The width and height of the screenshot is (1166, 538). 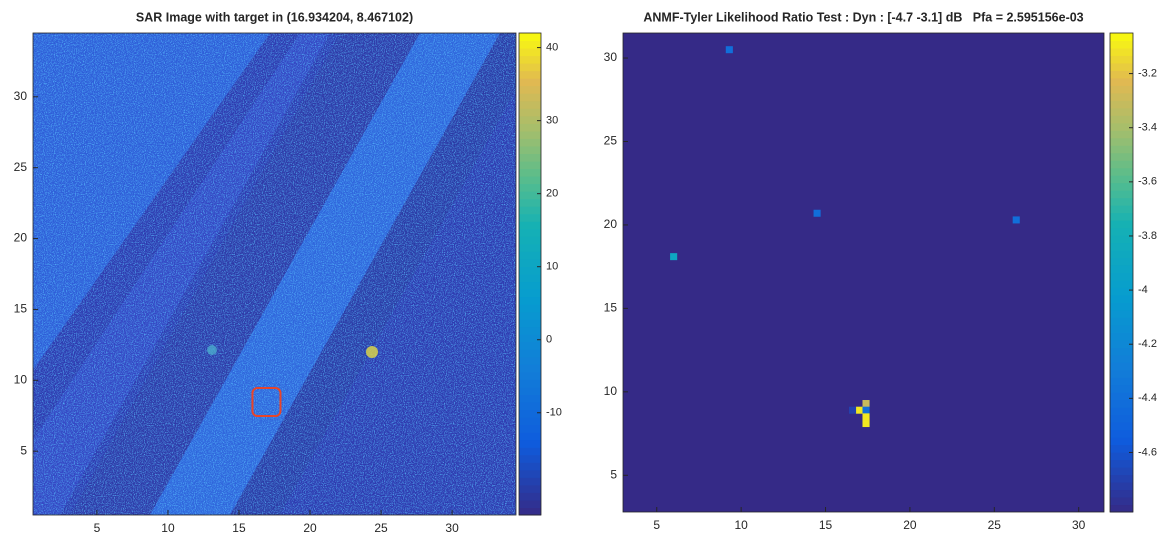 What do you see at coordinates (1143, 290) in the screenshot?
I see `colorbar-tick-label: -4` at bounding box center [1143, 290].